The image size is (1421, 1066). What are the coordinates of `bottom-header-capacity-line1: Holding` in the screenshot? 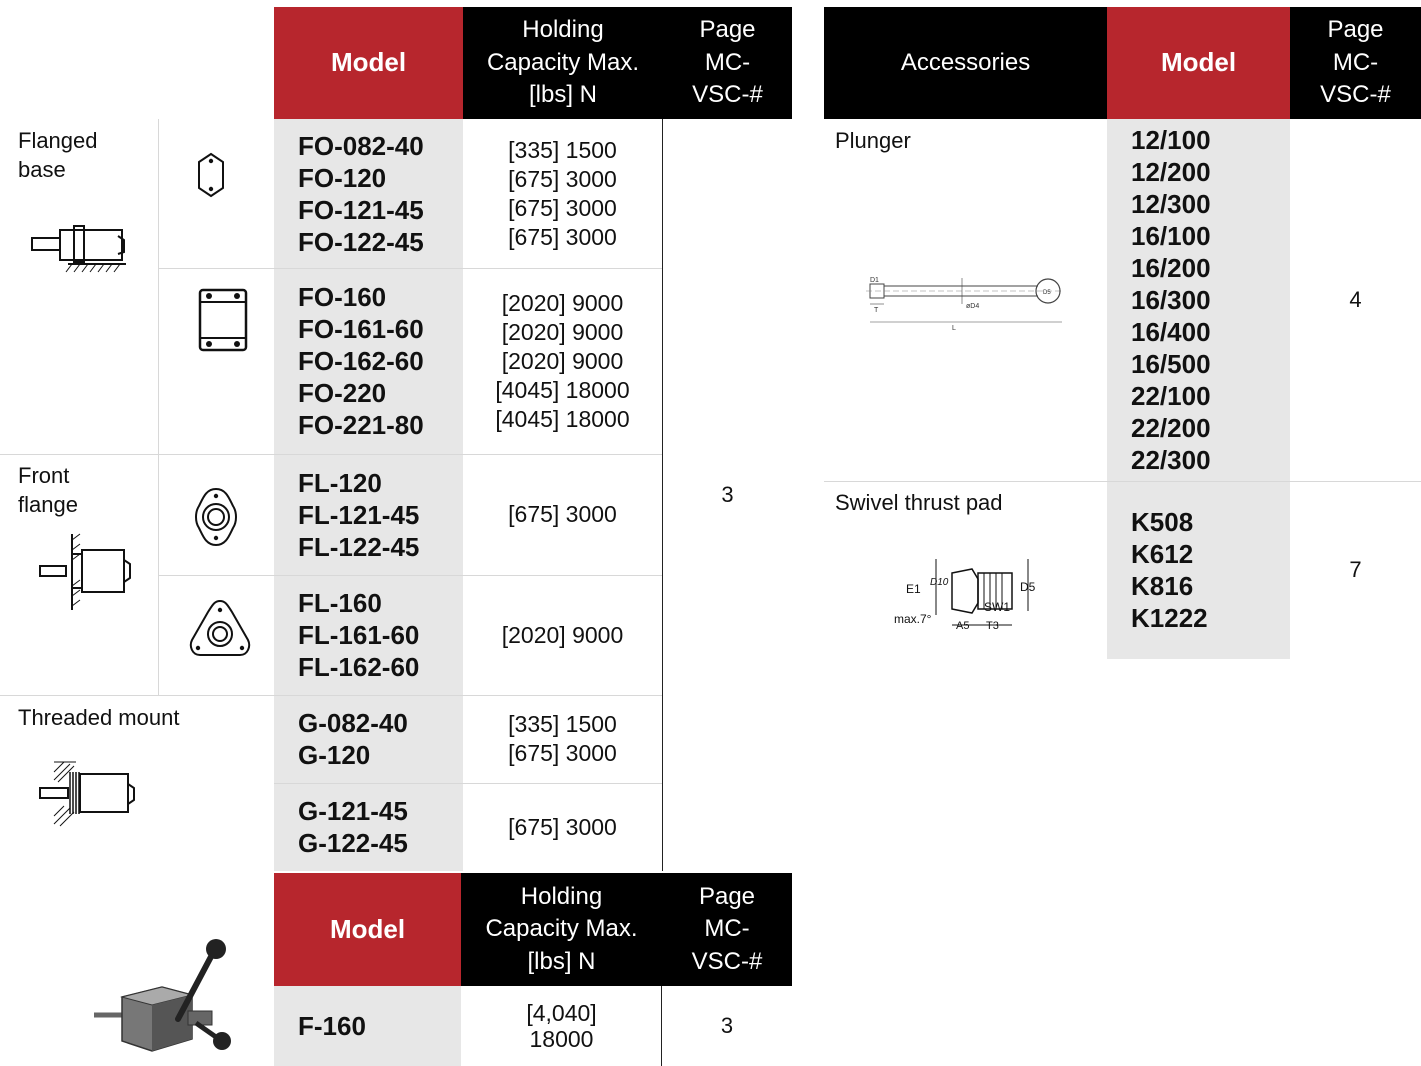 It's located at (561, 896).